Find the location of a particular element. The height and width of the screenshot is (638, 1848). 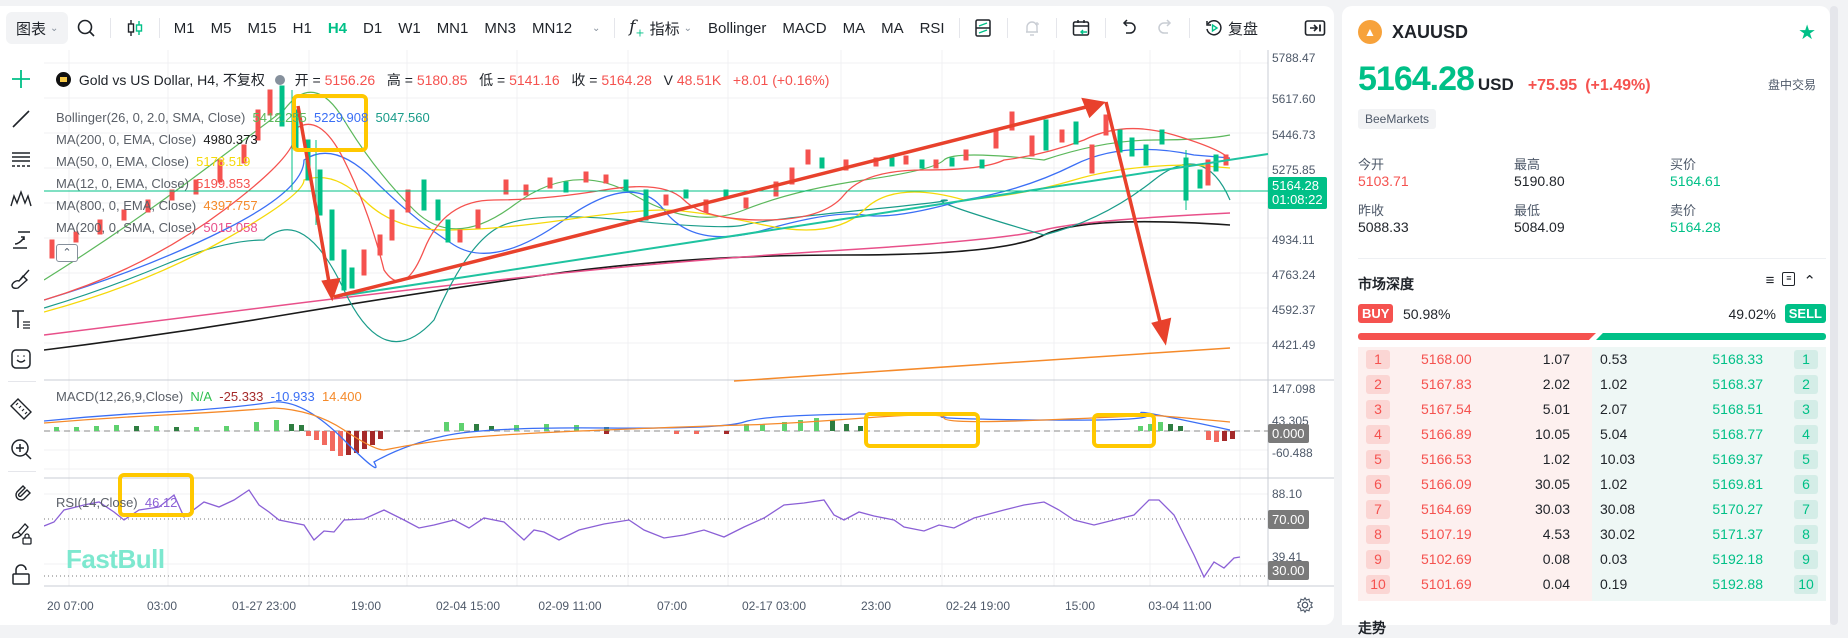

redo-button is located at coordinates (1165, 28).